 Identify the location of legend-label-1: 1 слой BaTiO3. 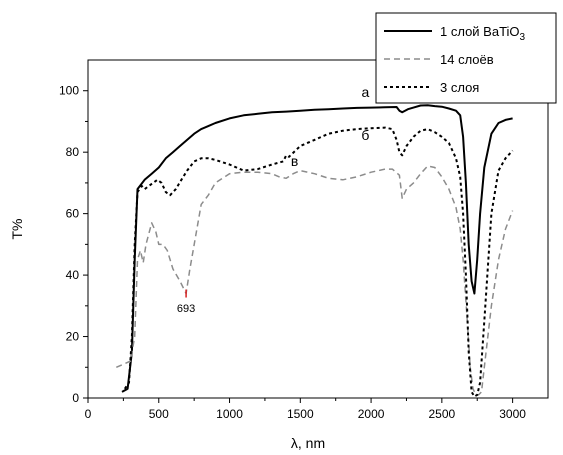
(483, 33).